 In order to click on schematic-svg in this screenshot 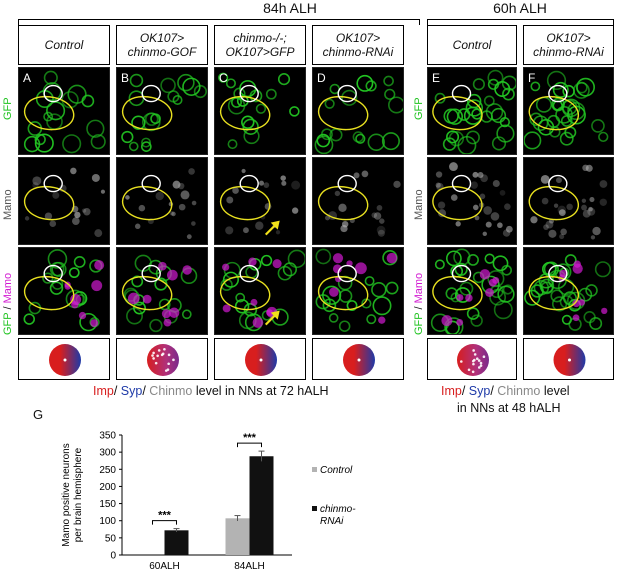, I will do `click(569, 360)`.